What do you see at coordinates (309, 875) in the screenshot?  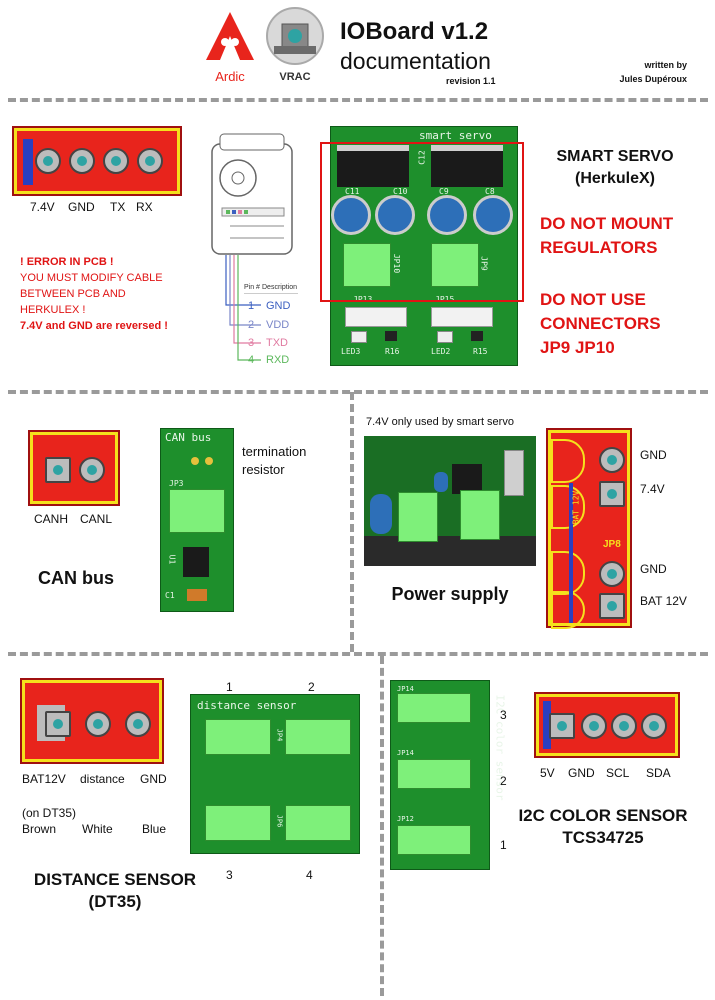 I see `distance-number: 4` at bounding box center [309, 875].